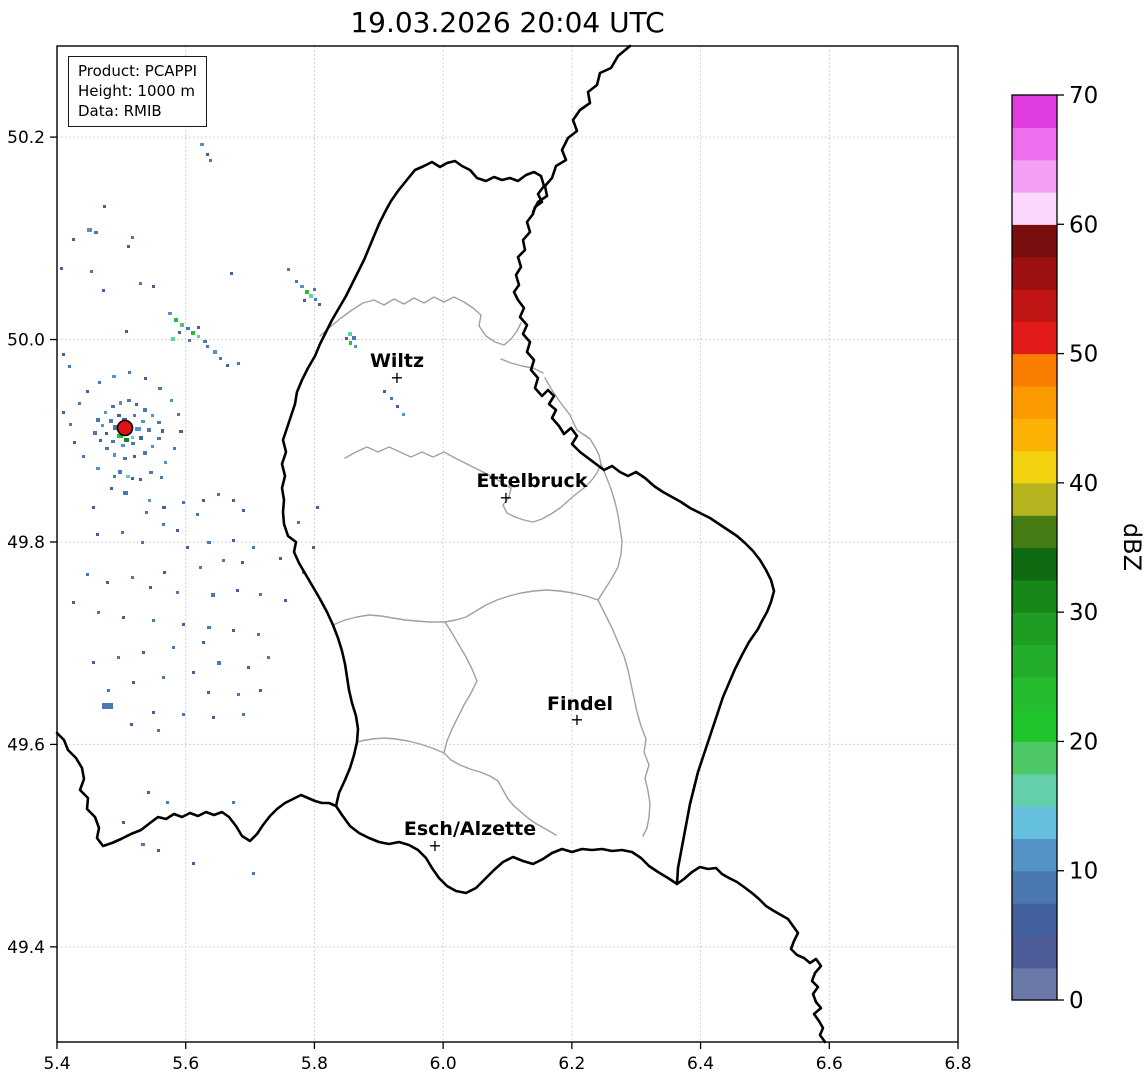  Describe the element at coordinates (700, 1064) in the screenshot. I see `x-tick-label: 6.4` at that location.